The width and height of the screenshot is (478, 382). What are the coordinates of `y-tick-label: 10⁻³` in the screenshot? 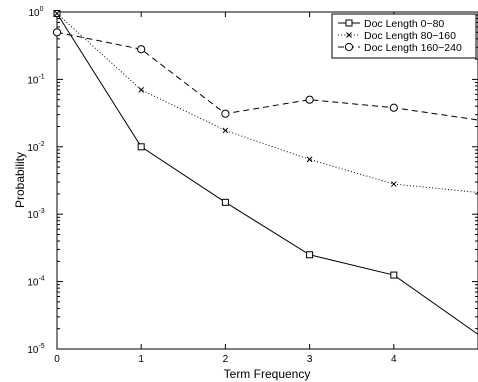 It's located at (35, 214).